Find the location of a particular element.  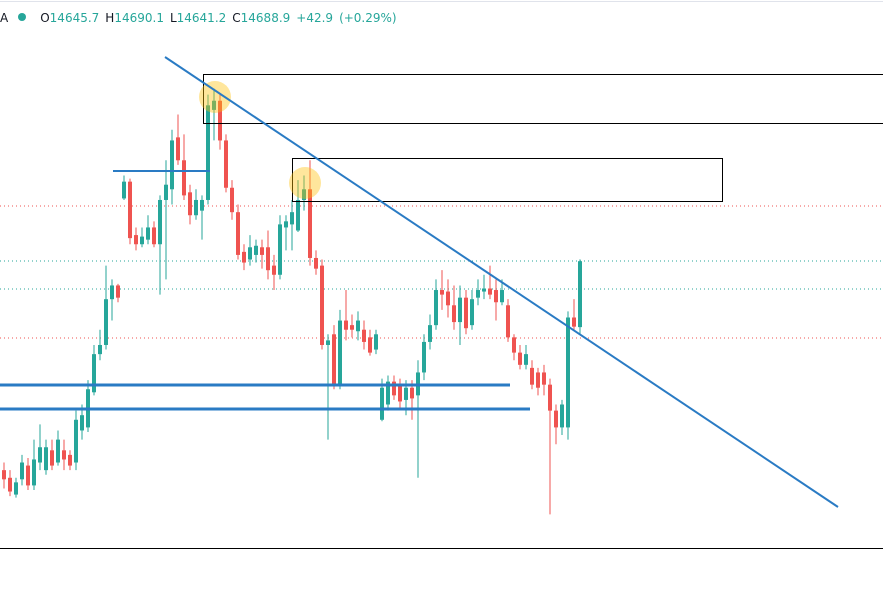

ohlc-value: 14645.7 is located at coordinates (74, 18).